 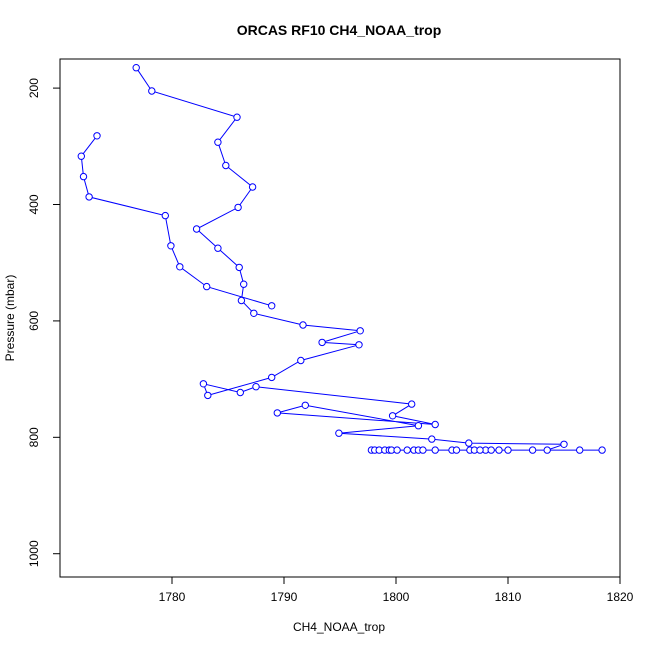 What do you see at coordinates (10, 318) in the screenshot?
I see `y-axis-label: Pressure (mbar)` at bounding box center [10, 318].